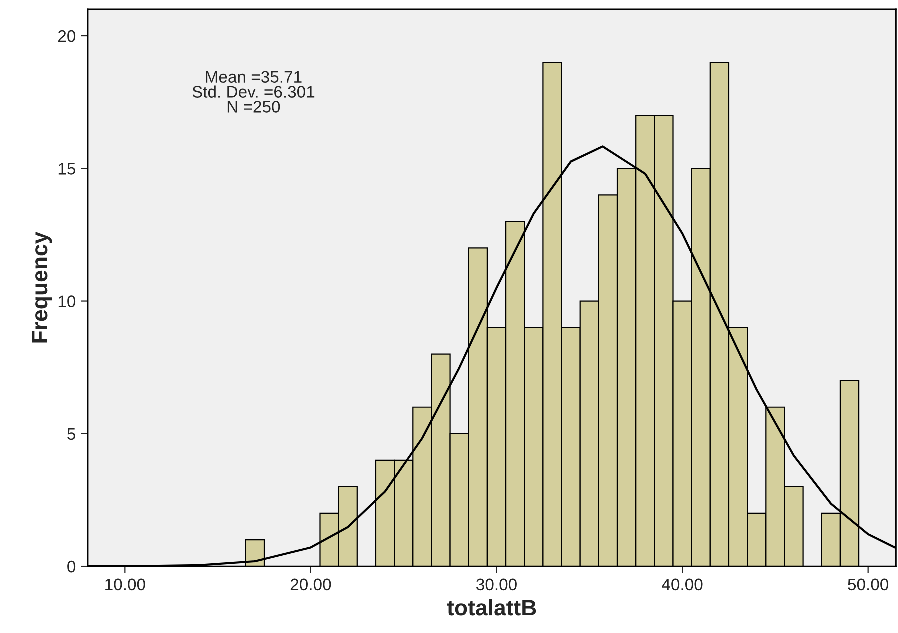 This screenshot has width=898, height=633. I want to click on y-tick-label: 5, so click(72, 434).